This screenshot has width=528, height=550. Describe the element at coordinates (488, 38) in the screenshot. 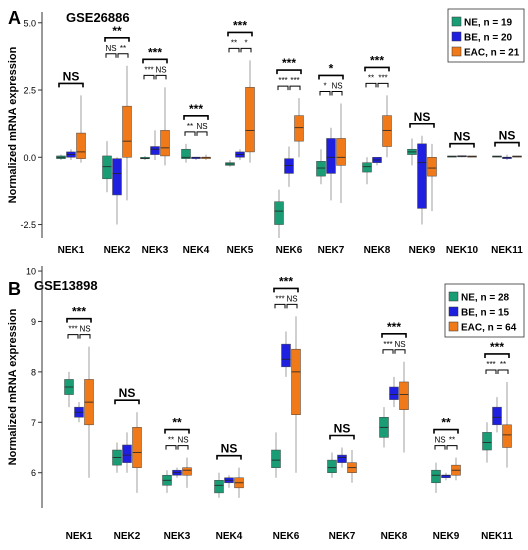

I see `legend-label: BE, n = 20` at that location.